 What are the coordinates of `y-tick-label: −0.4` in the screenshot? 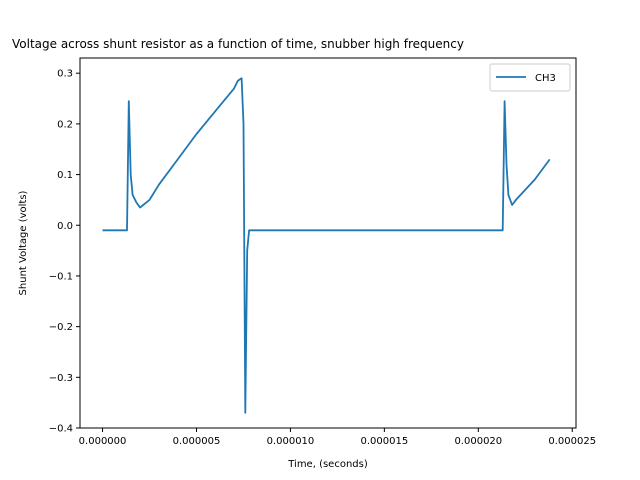 It's located at (61, 429).